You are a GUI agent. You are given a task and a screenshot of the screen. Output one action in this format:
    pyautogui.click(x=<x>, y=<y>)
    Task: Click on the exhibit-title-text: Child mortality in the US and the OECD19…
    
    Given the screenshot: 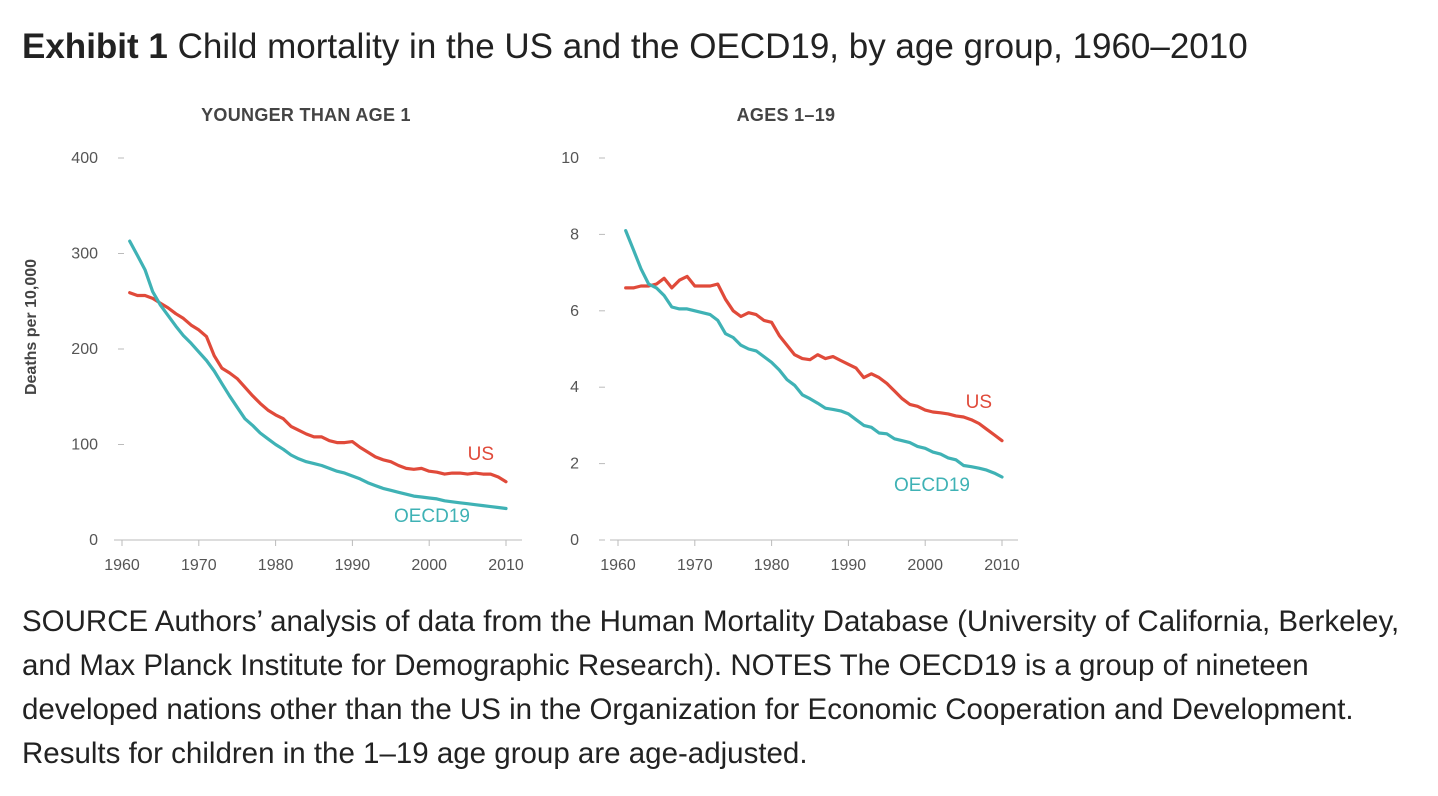 What is the action you would take?
    pyautogui.click(x=712, y=46)
    